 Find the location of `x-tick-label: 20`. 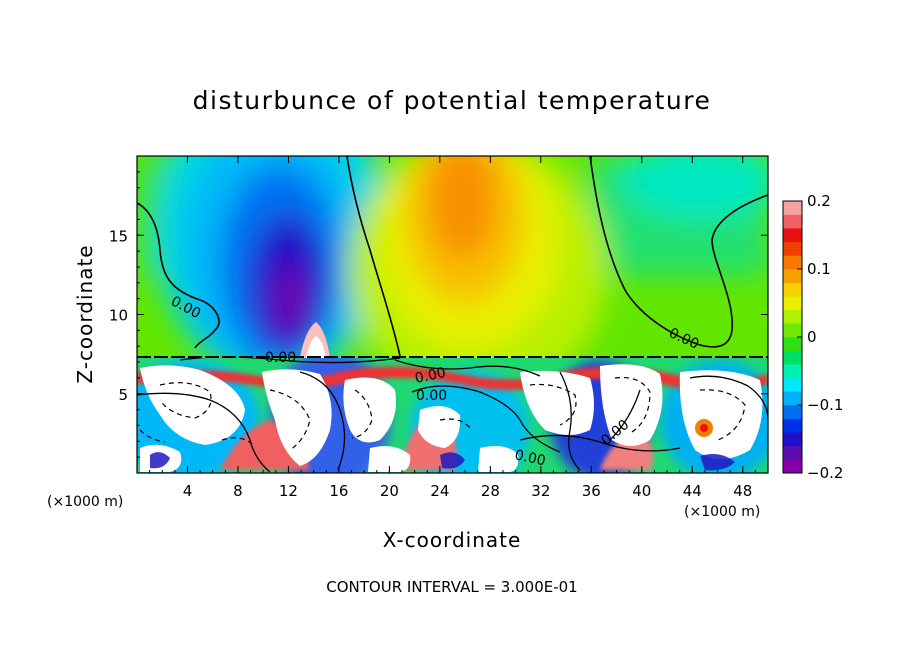

x-tick-label: 20 is located at coordinates (389, 491).